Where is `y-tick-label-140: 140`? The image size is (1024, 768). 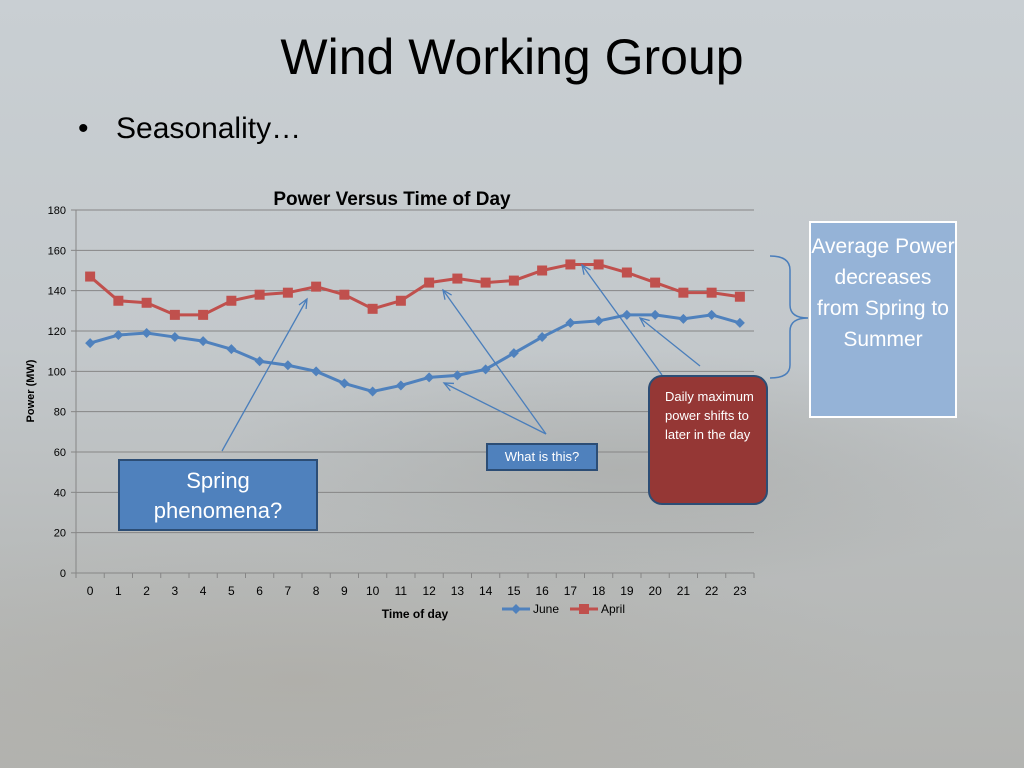
y-tick-label-140: 140 is located at coordinates (57, 292).